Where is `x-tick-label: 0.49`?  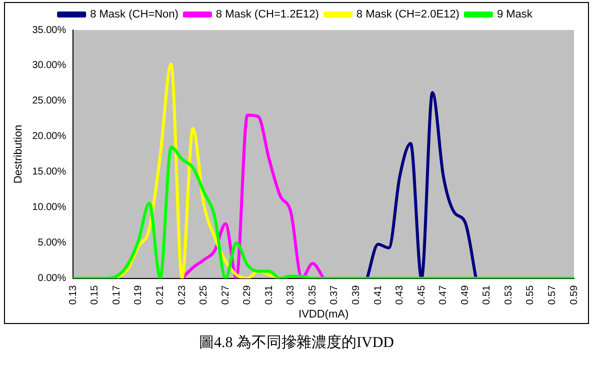 x-tick-label: 0.49 is located at coordinates (465, 294).